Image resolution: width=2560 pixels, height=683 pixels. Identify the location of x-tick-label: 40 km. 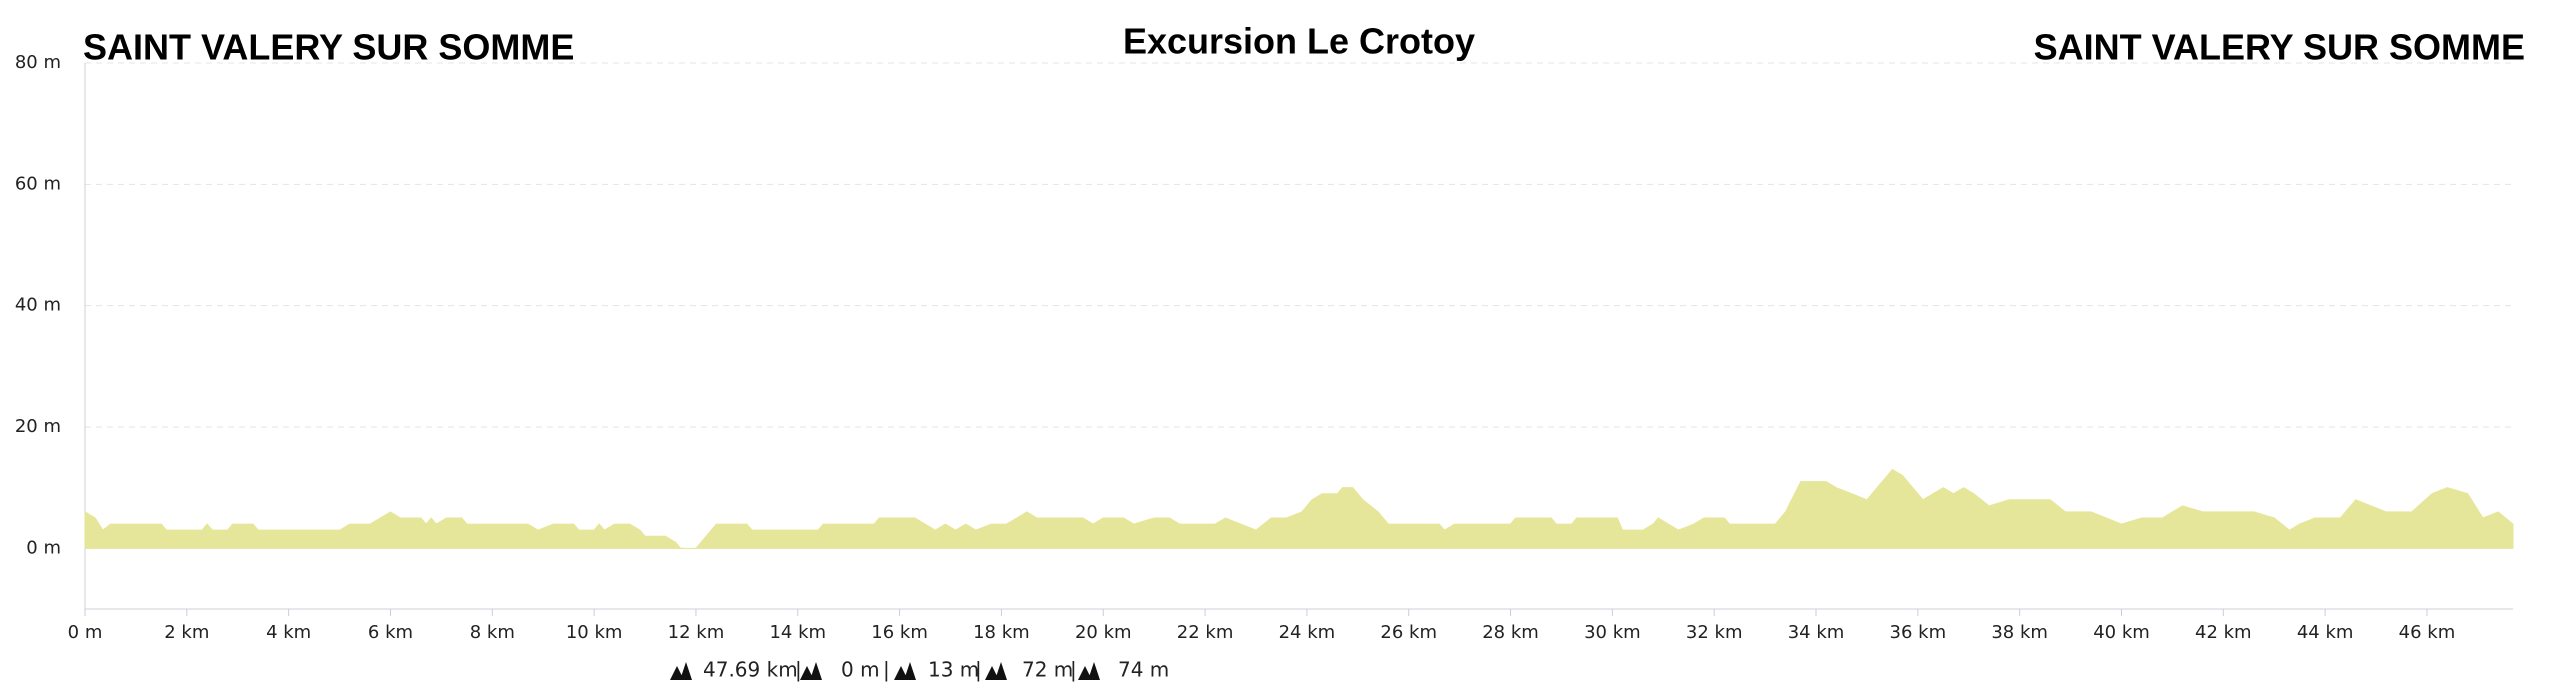
(2121, 632).